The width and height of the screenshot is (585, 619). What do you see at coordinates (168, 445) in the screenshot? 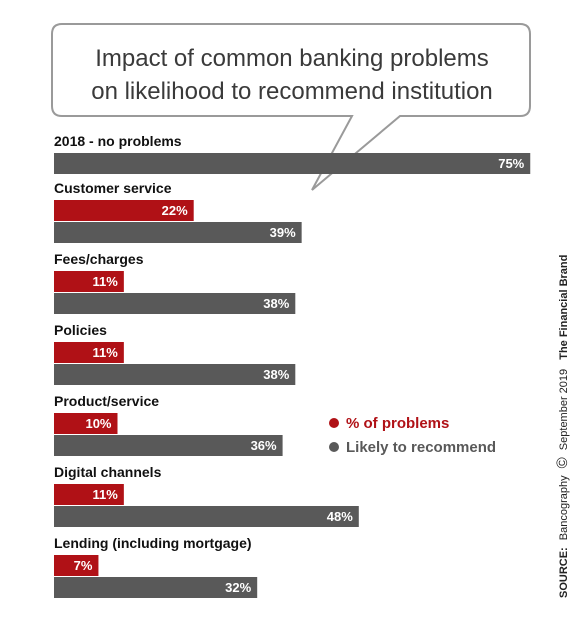
I see `bar-recommend-product-service` at bounding box center [168, 445].